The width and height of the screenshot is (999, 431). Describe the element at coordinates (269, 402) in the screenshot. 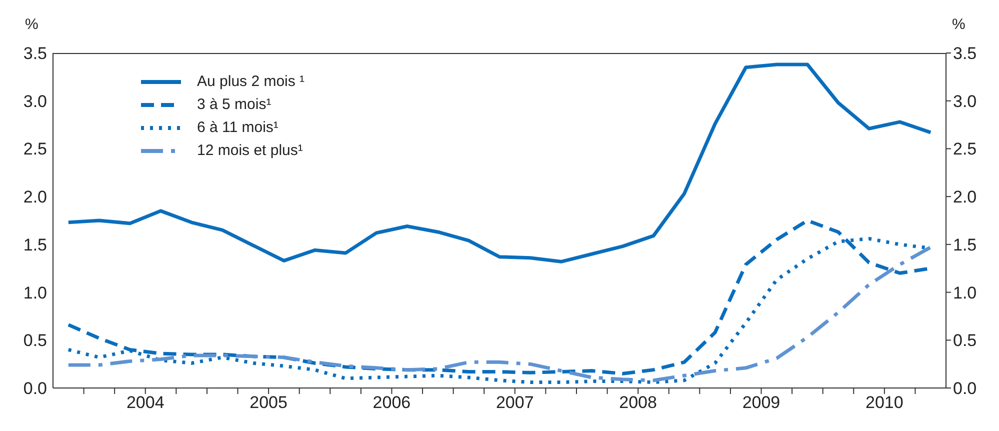

I see `x-tick-label: 2005` at that location.